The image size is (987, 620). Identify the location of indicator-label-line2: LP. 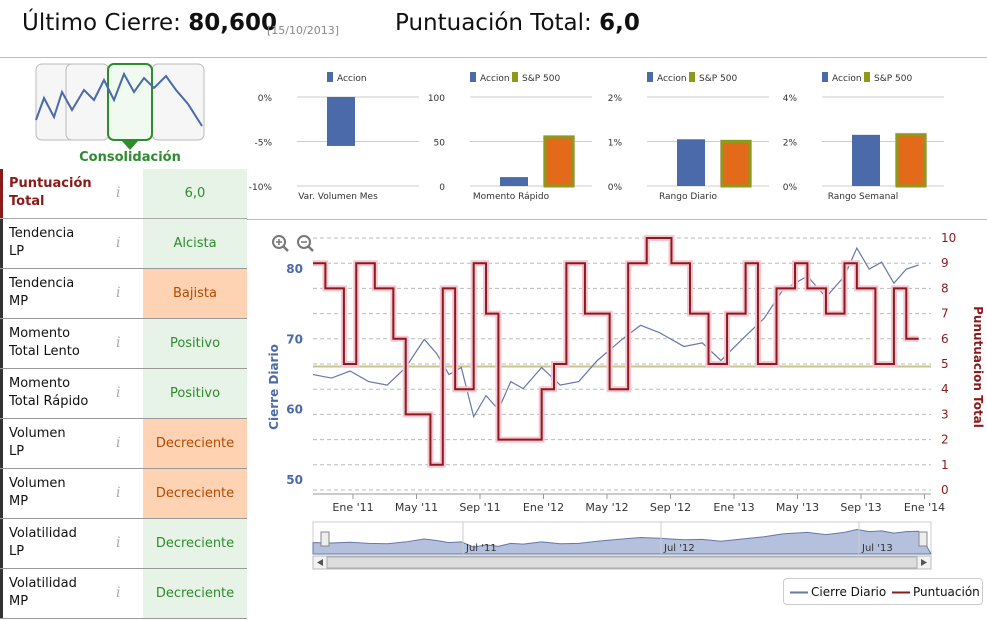
(17, 451).